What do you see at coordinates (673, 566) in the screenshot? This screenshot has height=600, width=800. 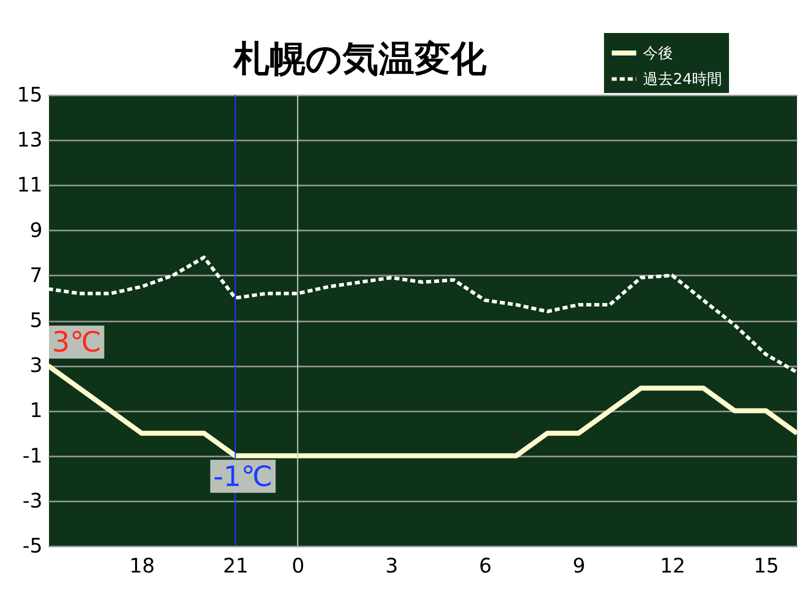 I see `x-tick-label: 12` at bounding box center [673, 566].